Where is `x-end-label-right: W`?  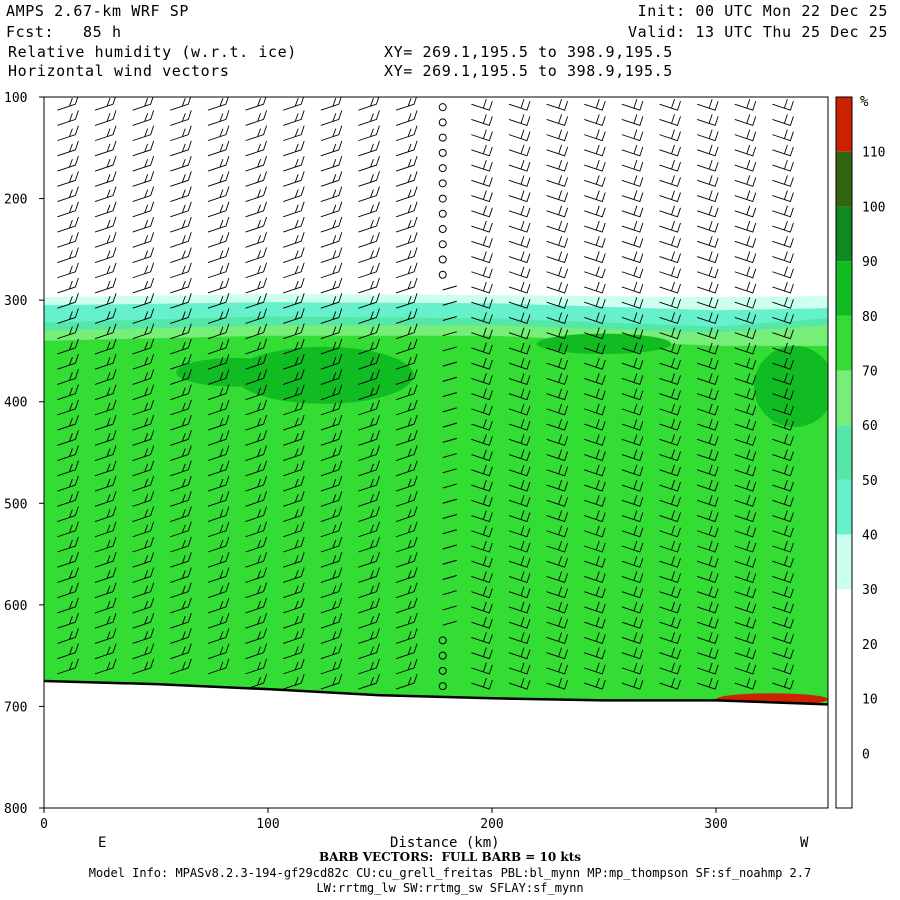
x-end-label-right: W is located at coordinates (804, 843).